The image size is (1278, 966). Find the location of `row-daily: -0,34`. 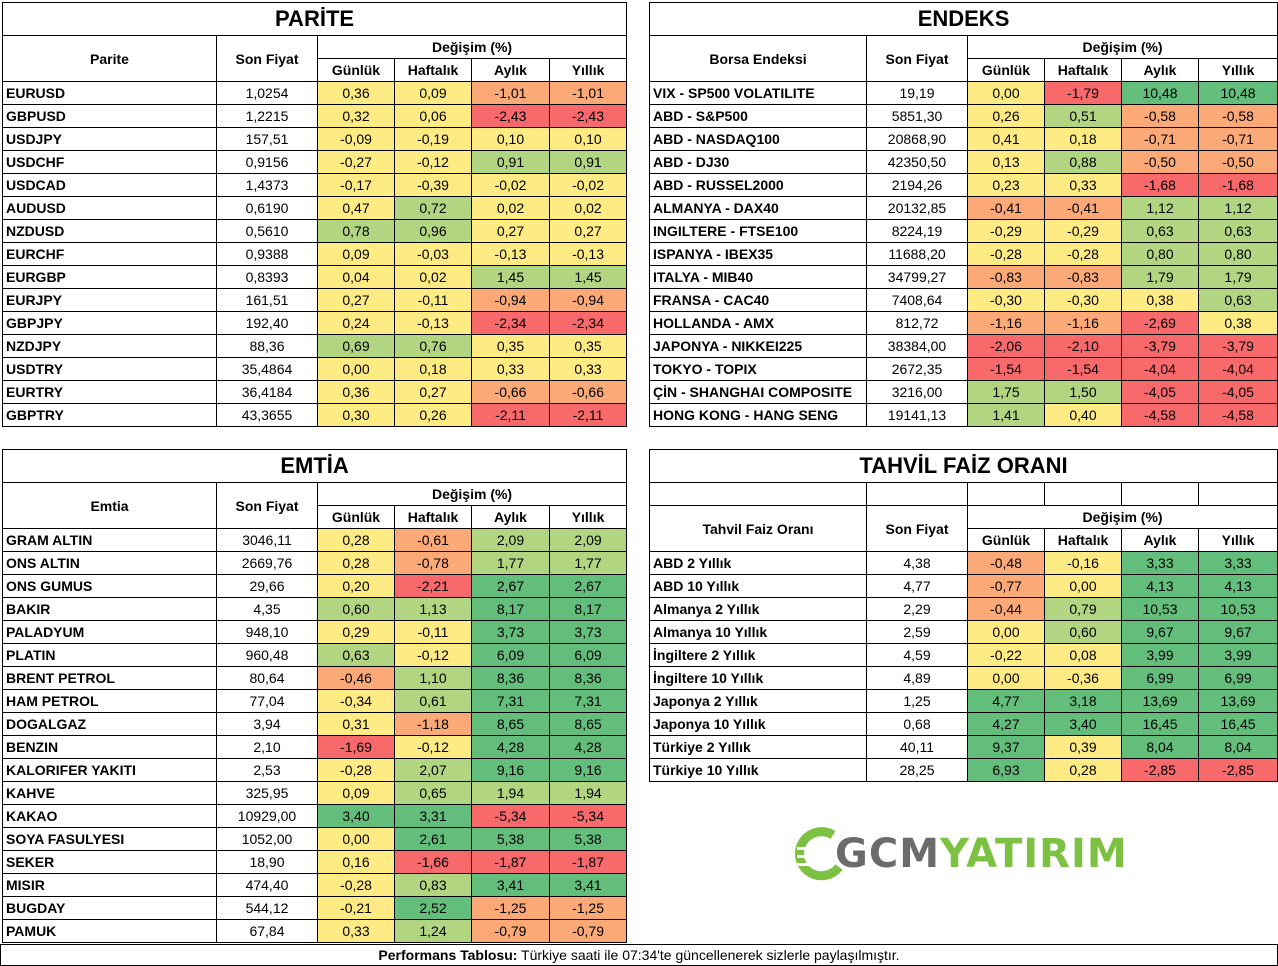

row-daily: -0,34 is located at coordinates (356, 701).